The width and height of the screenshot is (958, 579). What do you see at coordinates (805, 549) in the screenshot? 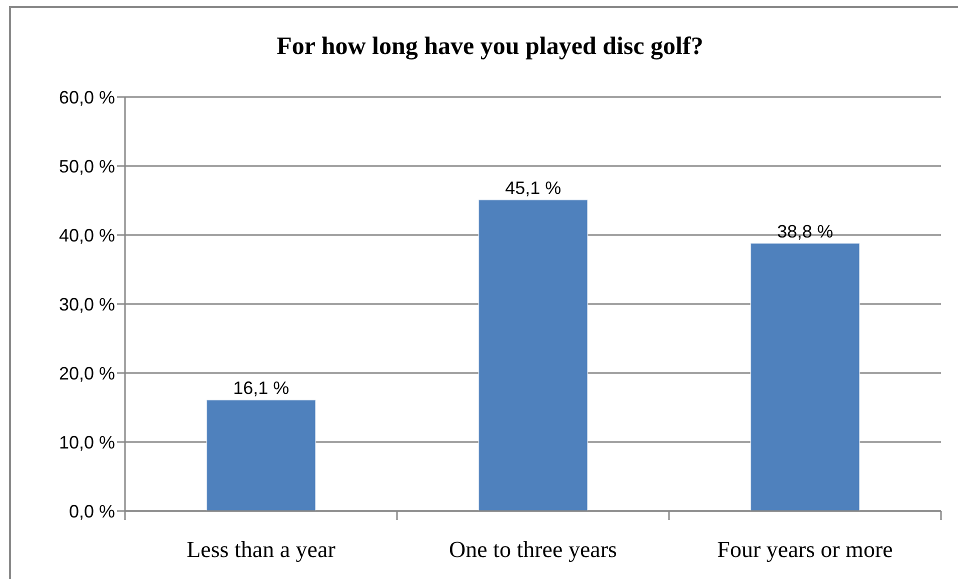
I see `x-tick-label: Four years or more` at bounding box center [805, 549].